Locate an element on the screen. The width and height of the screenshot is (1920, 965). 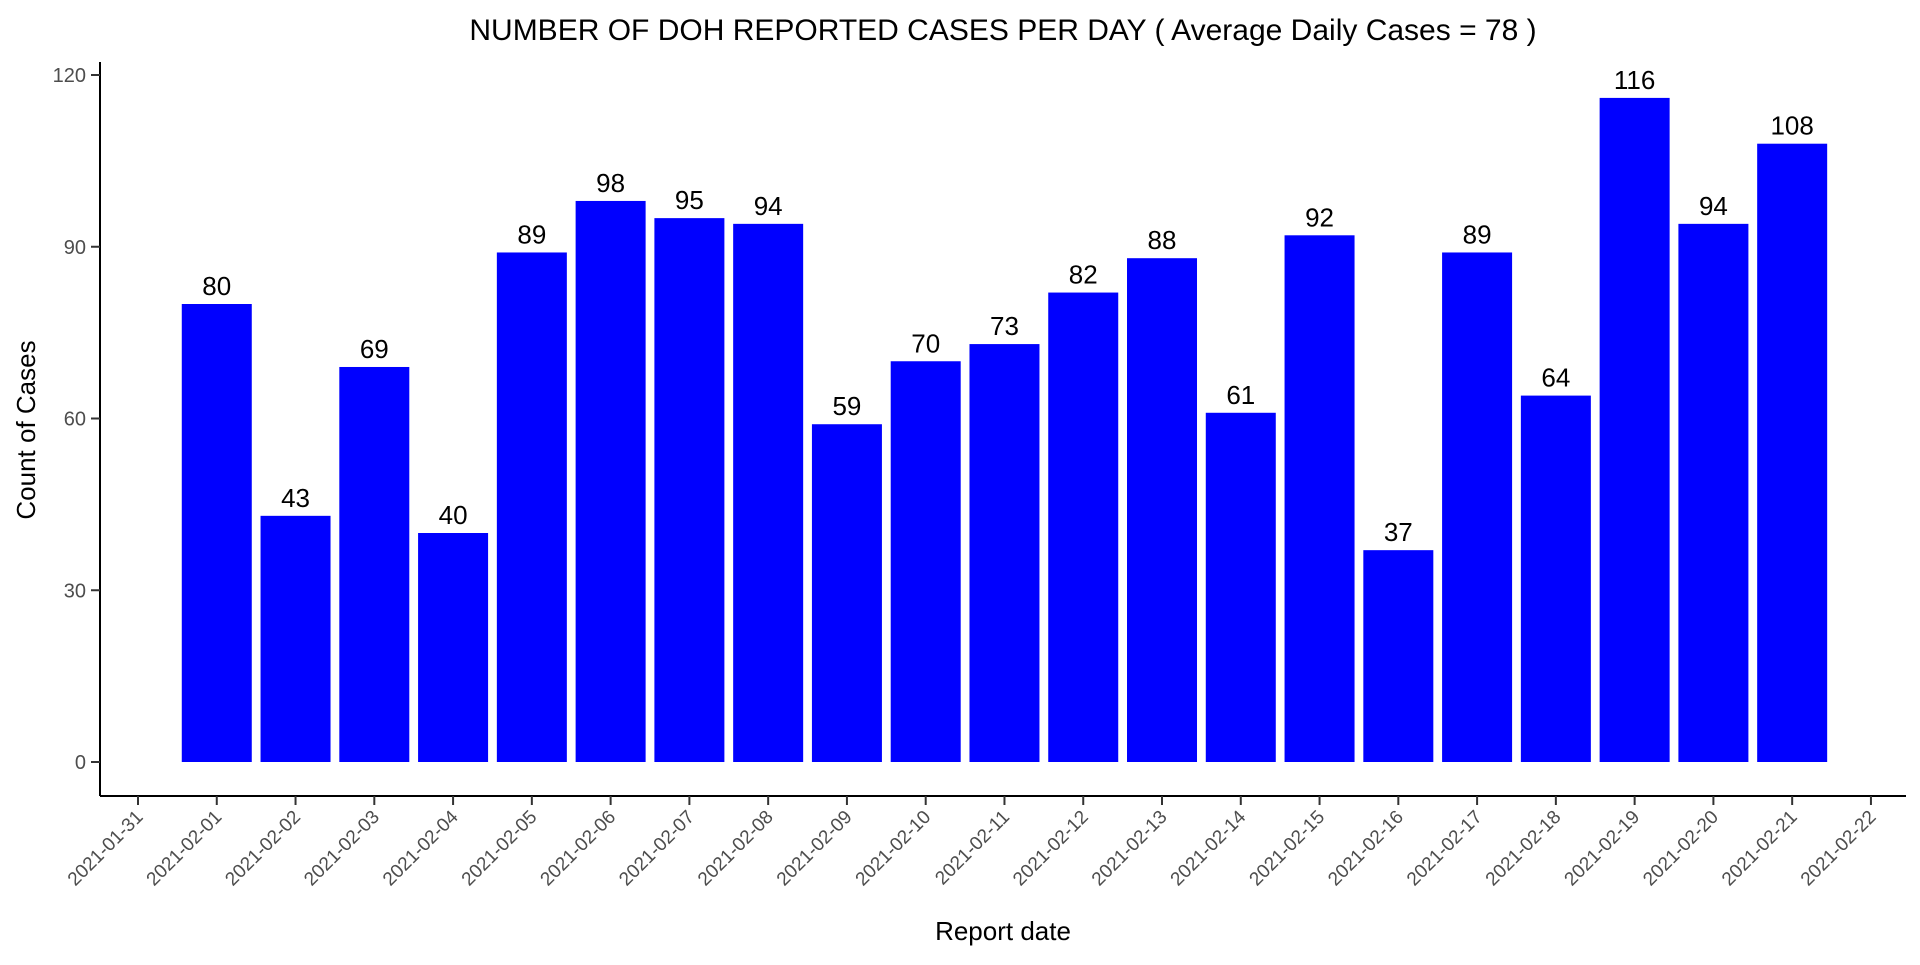
x-tick-label: 2021-02-20 is located at coordinates (1681, 849).